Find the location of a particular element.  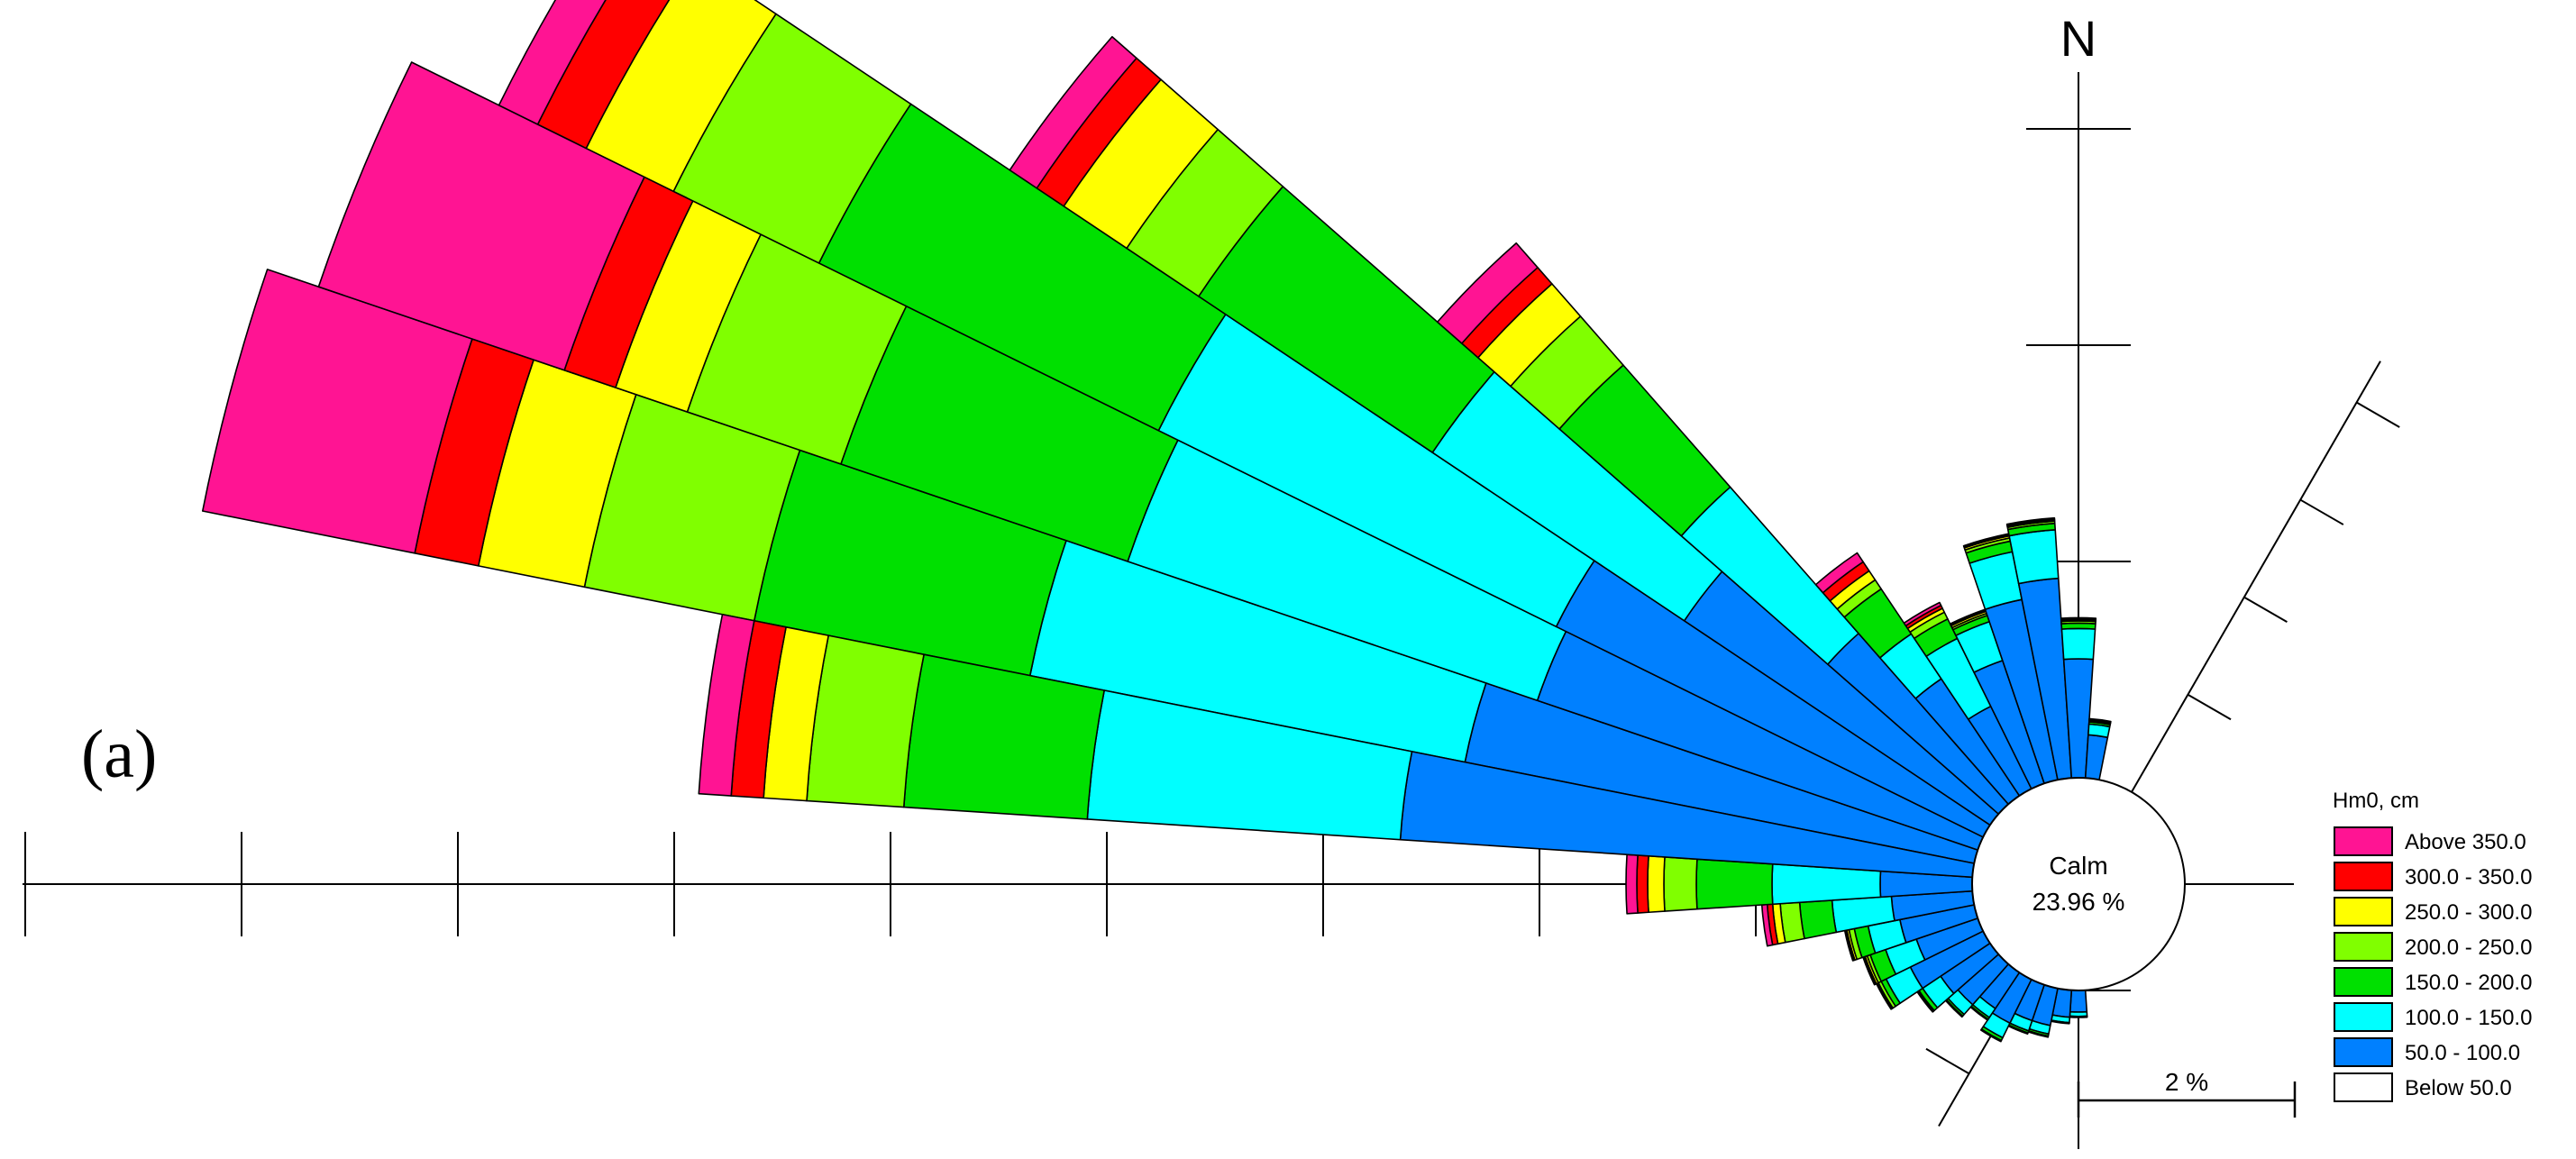

legend-title: Hm0, cm is located at coordinates (2376, 801).